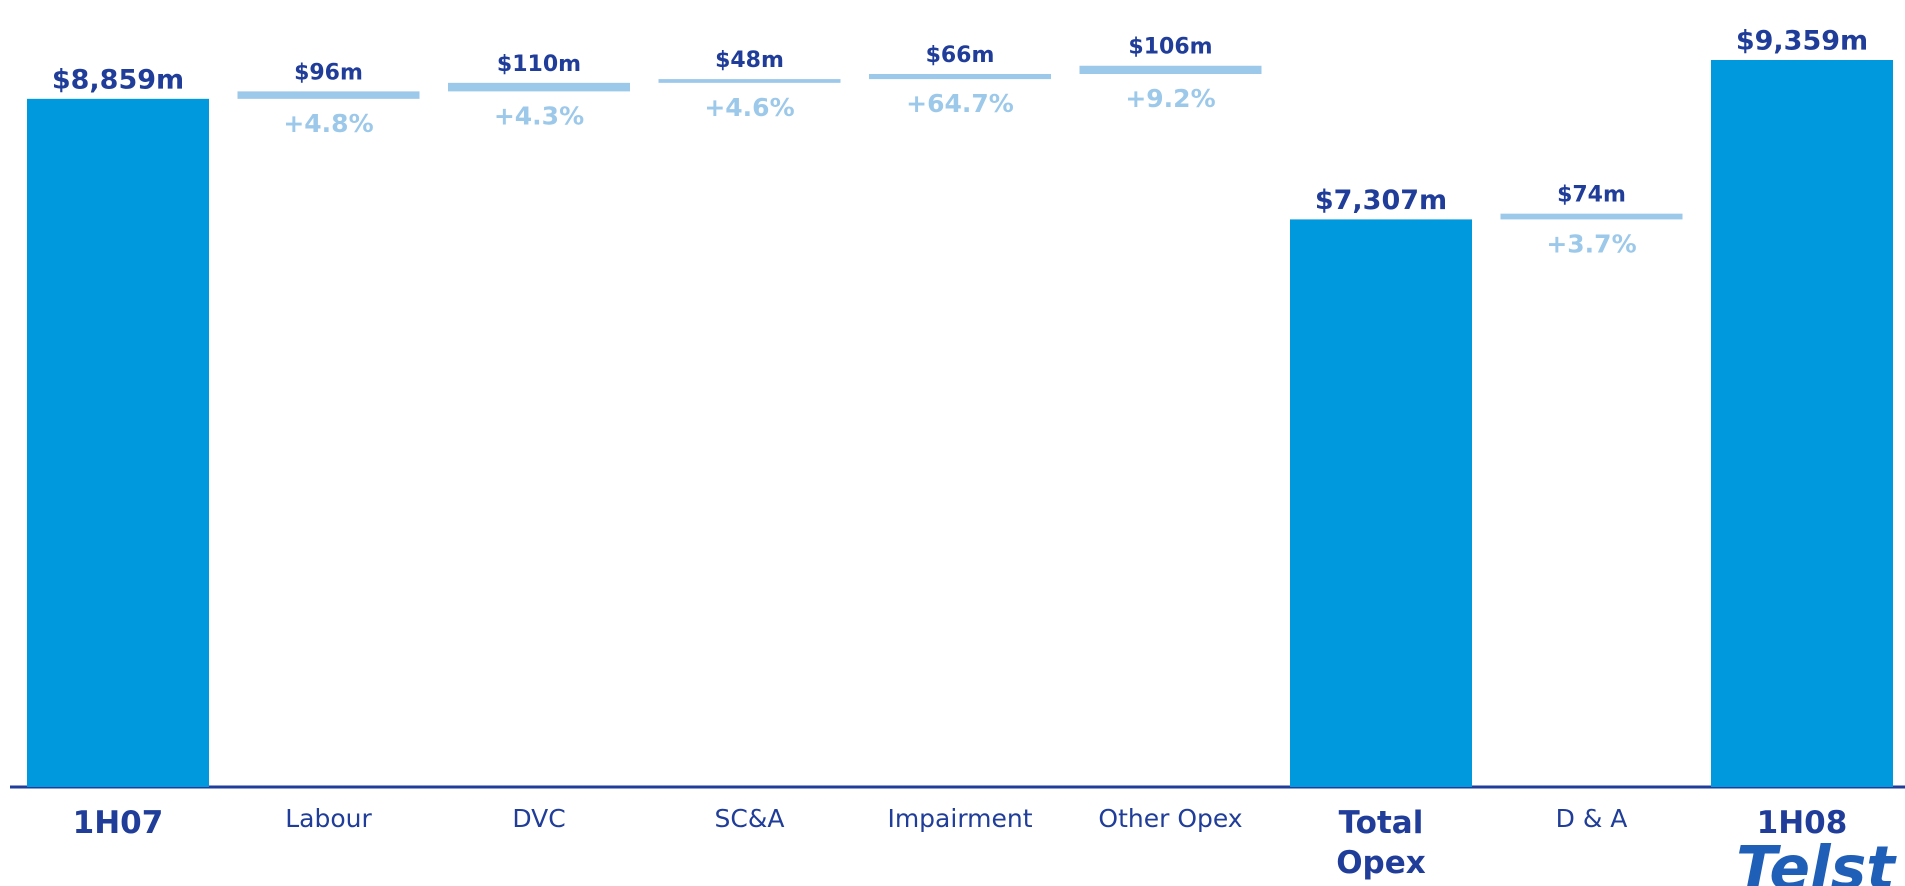 The width and height of the screenshot is (1905, 886). Describe the element at coordinates (328, 72) in the screenshot. I see `value-label: $96m` at that location.